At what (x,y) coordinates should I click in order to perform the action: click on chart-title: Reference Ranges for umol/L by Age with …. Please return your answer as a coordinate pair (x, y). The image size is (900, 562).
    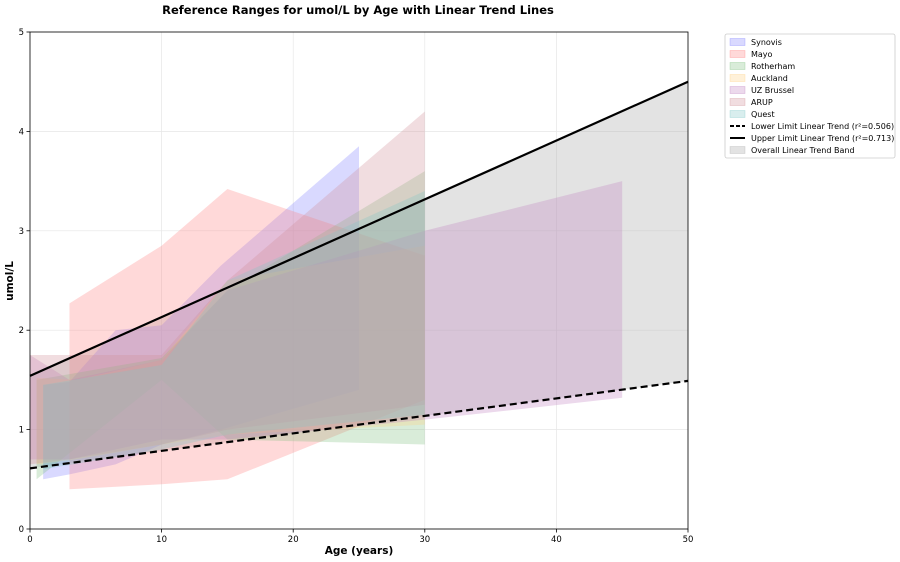
    Looking at the image, I should click on (358, 10).